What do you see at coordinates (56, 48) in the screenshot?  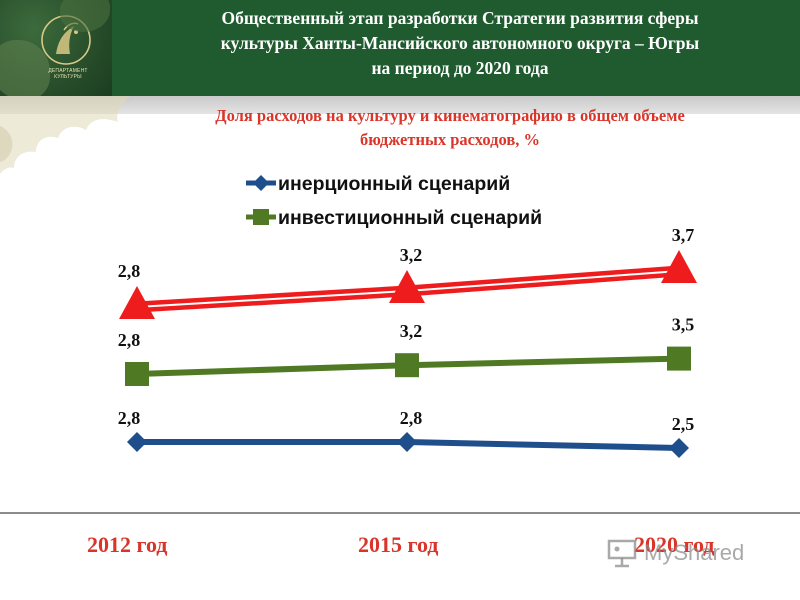 I see `logo-background: ДЕПАРТАМЕНТ КУЛЬТУРЫ` at bounding box center [56, 48].